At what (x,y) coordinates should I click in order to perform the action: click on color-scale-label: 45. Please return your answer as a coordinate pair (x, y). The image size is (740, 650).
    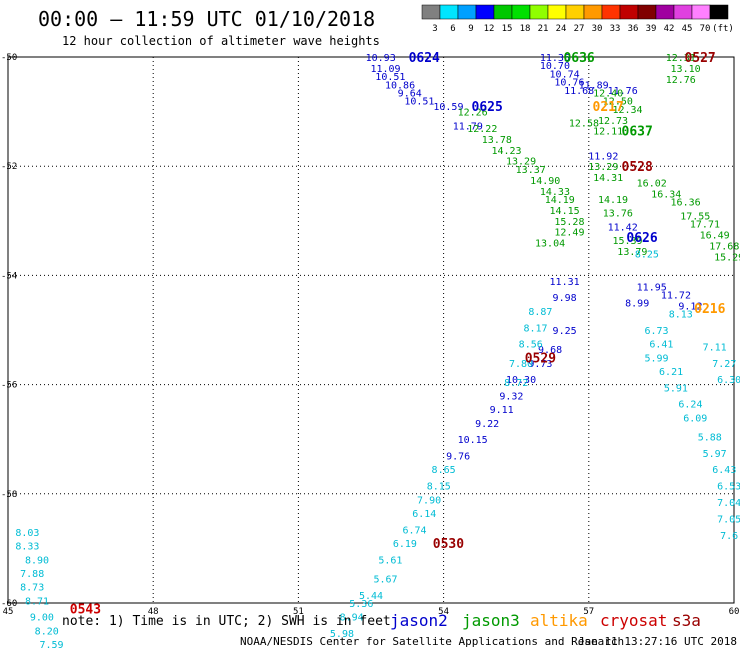
    Looking at the image, I should click on (687, 29).